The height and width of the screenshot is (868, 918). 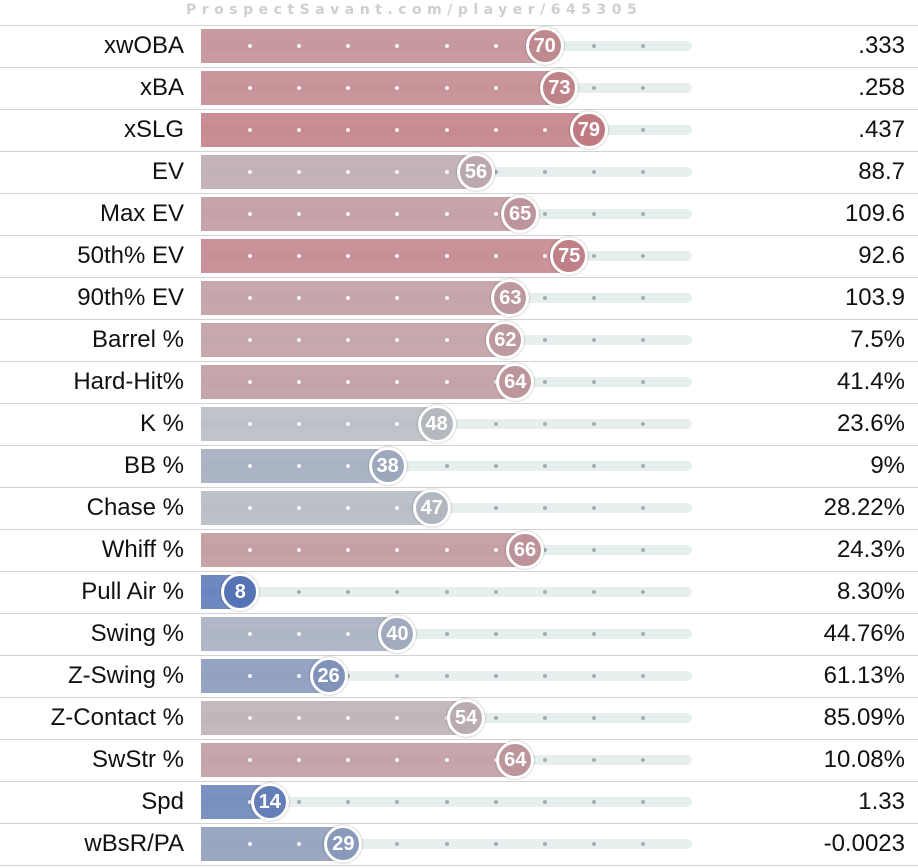 I want to click on metric-label: Max EV, so click(x=141, y=213).